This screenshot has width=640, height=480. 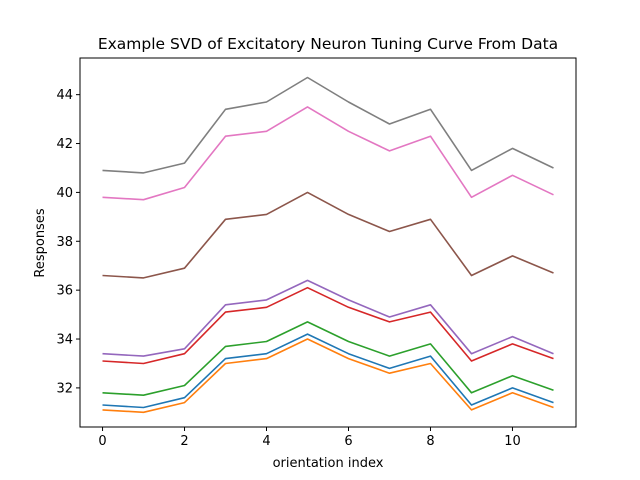 What do you see at coordinates (266, 441) in the screenshot?
I see `x-tick-label: 4` at bounding box center [266, 441].